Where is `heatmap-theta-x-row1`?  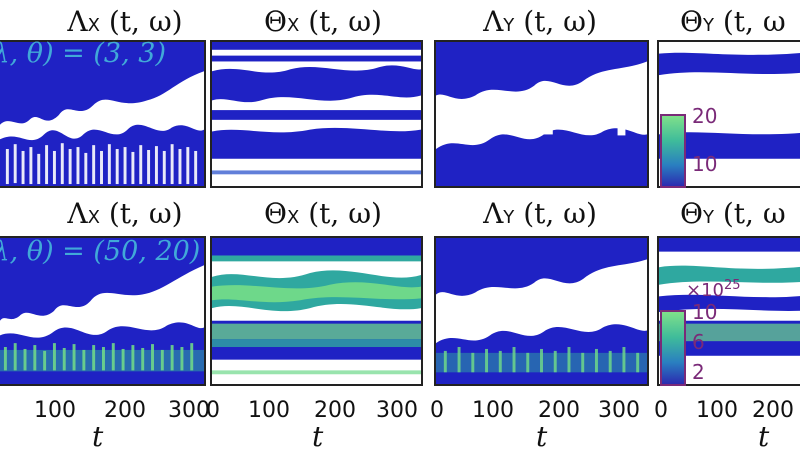 heatmap-theta-x-row1 is located at coordinates (316, 114).